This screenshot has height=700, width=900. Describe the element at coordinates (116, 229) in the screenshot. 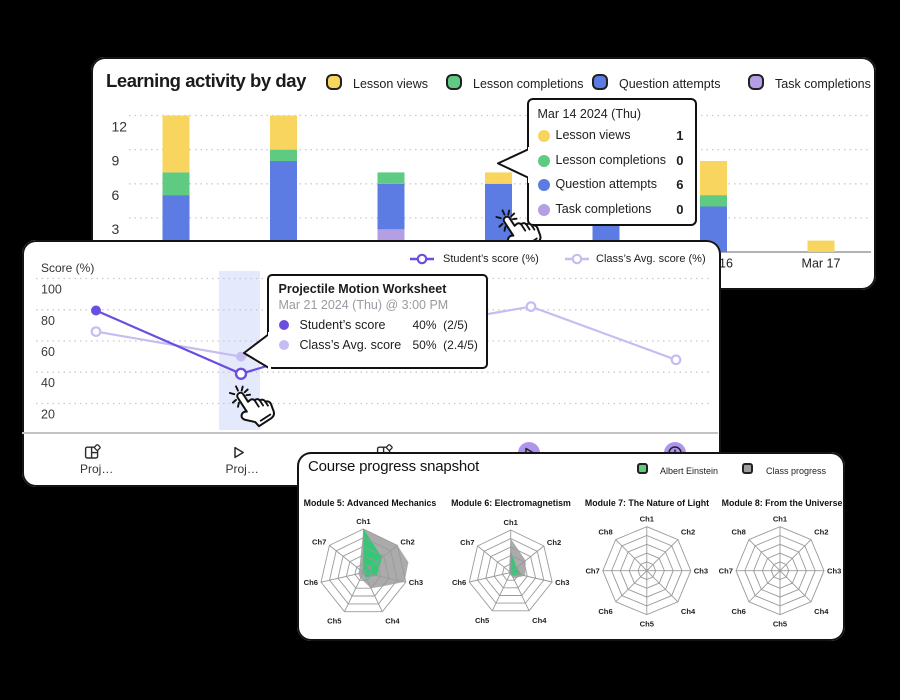

I see `svg-text: 3` at that location.